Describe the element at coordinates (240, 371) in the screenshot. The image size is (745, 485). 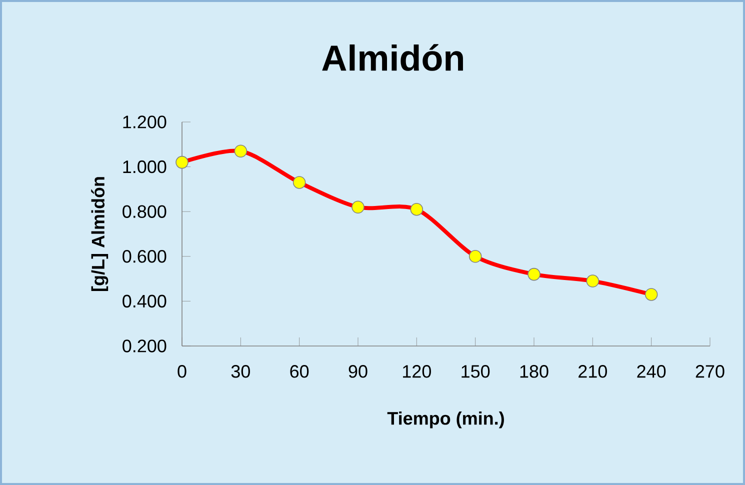
I see `x-tick-label: 30` at that location.